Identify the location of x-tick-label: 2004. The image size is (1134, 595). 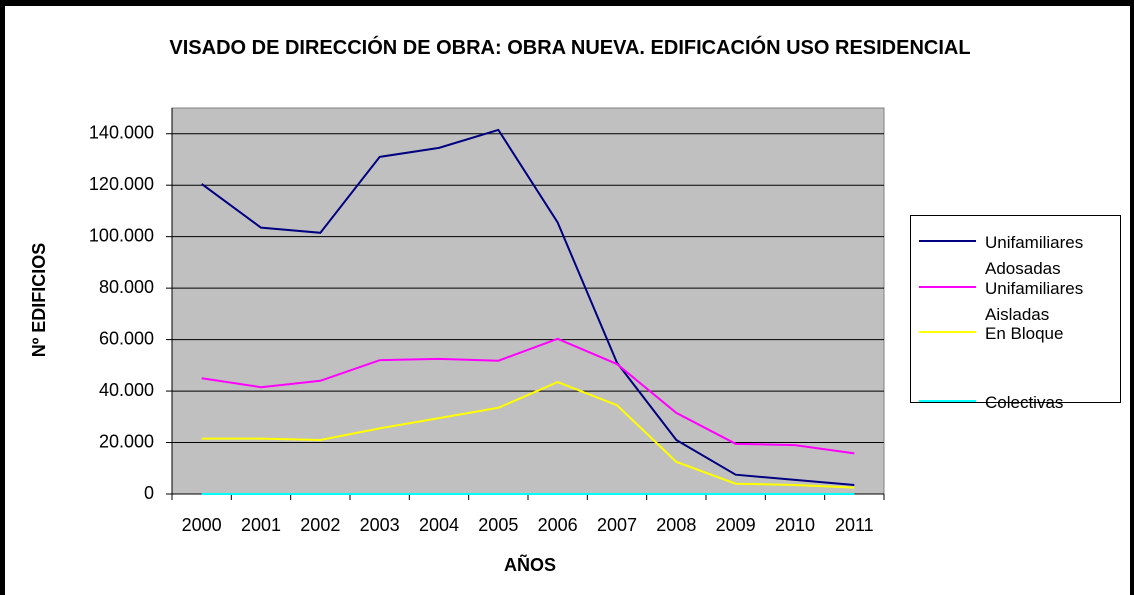
(439, 525).